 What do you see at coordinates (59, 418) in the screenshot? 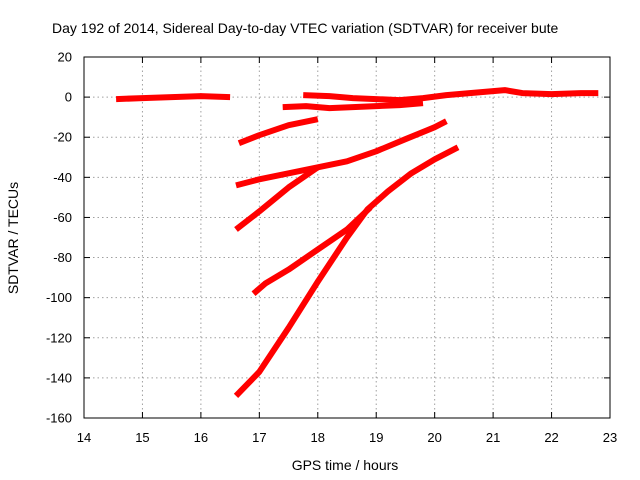
I see `y-tick-label: -160` at bounding box center [59, 418].